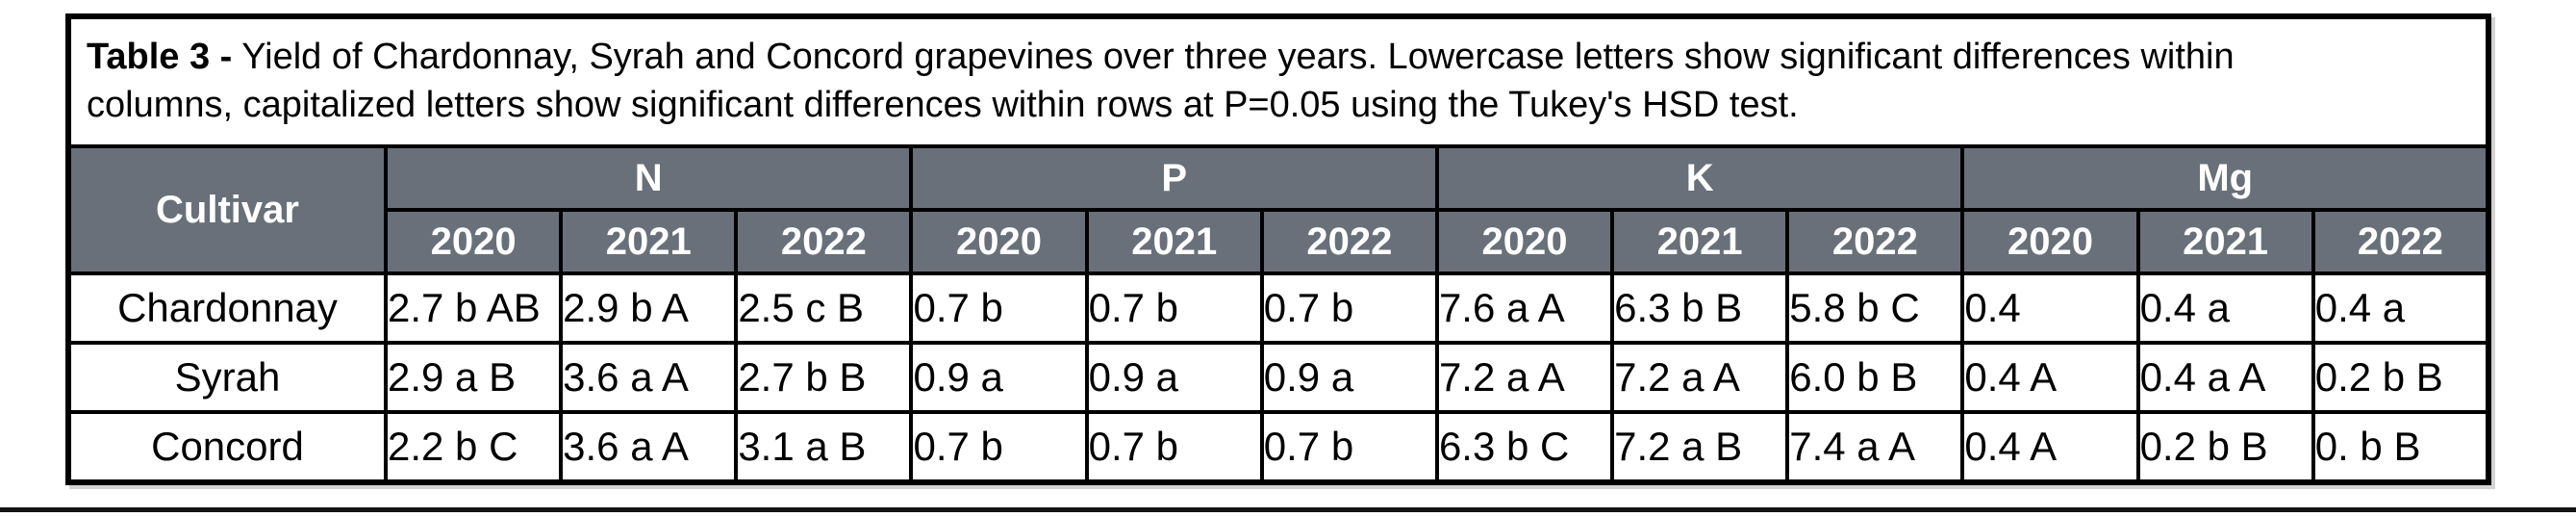  I want to click on page-divider-line, so click(1288, 509).